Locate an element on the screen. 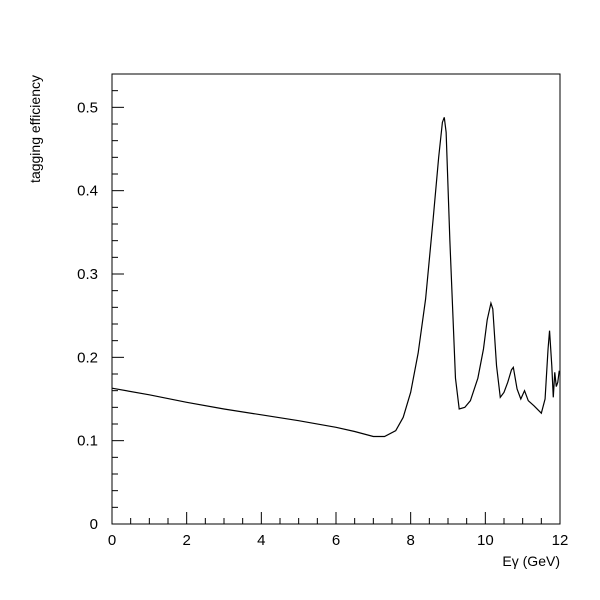  x-tick-label: 0 is located at coordinates (112, 540).